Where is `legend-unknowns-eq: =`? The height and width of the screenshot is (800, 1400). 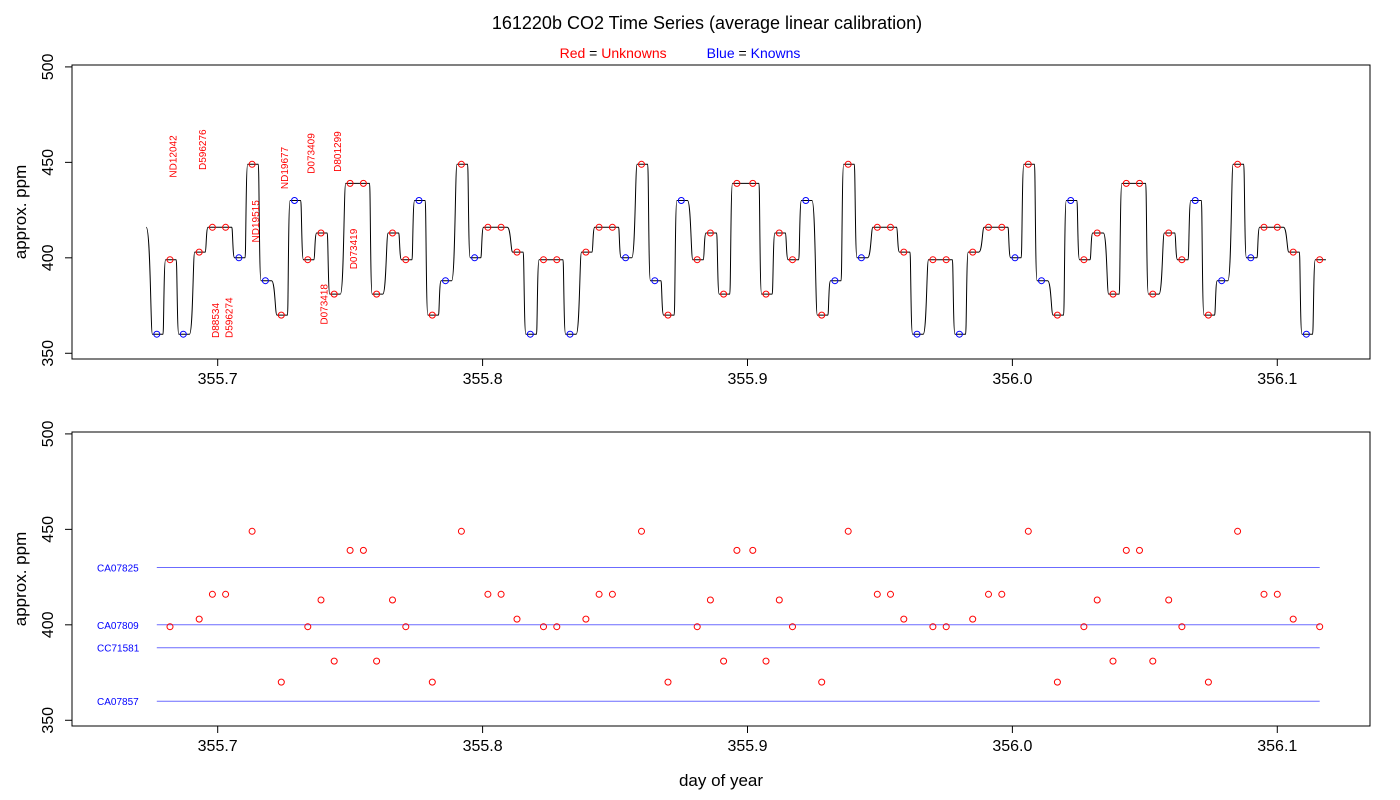 legend-unknowns-eq: = is located at coordinates (593, 53).